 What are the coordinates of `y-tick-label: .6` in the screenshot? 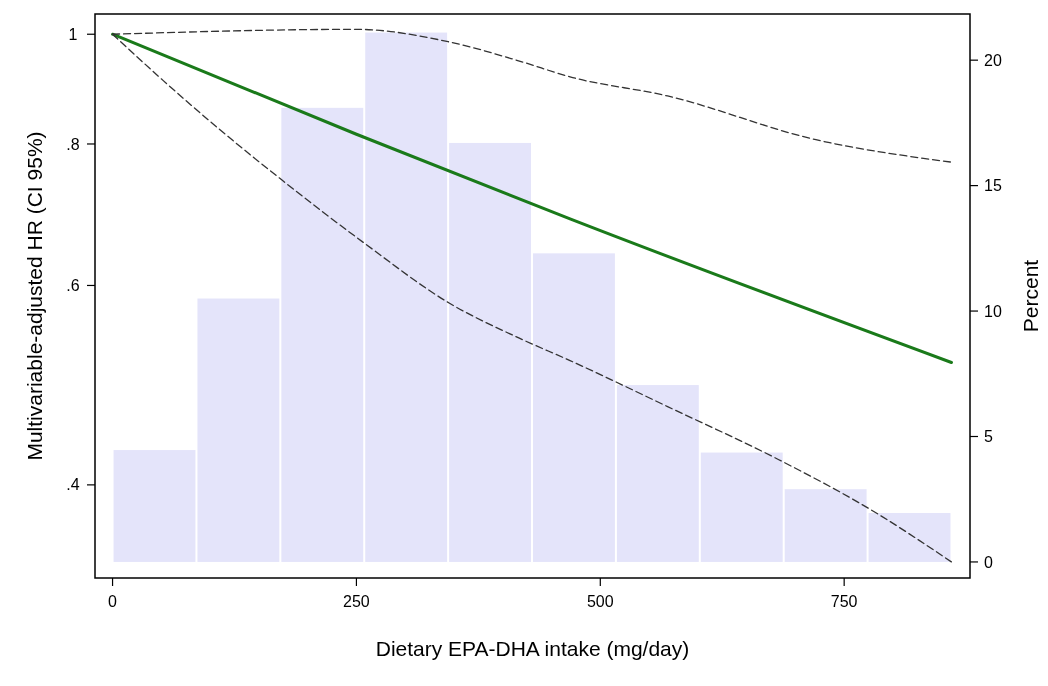 It's located at (73, 286).